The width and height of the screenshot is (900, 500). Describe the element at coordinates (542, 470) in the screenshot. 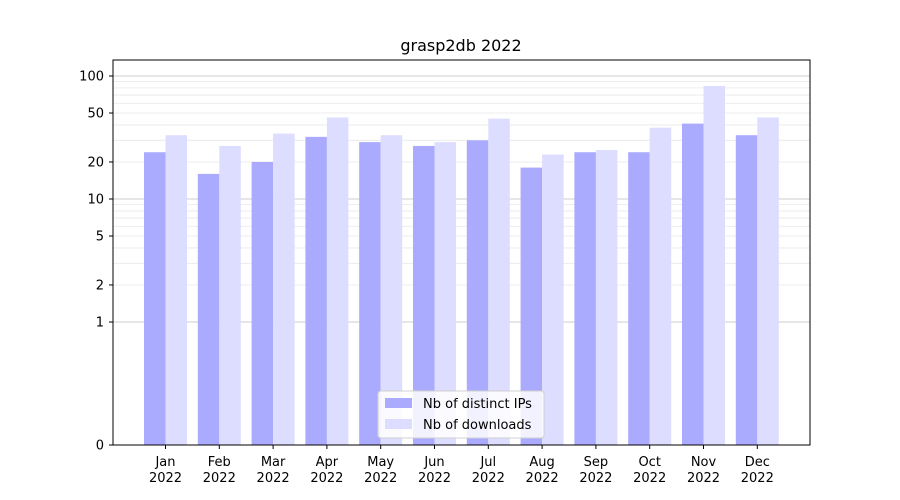

I see `x-tick-label: Aug 2022` at that location.